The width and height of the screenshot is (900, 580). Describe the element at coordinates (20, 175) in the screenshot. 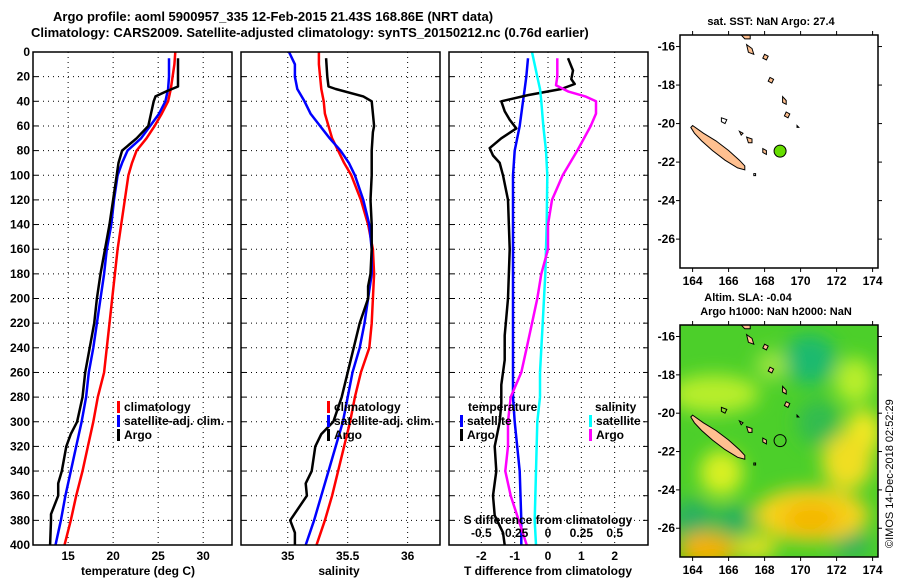

I see `y-tick-label: 100` at that location.